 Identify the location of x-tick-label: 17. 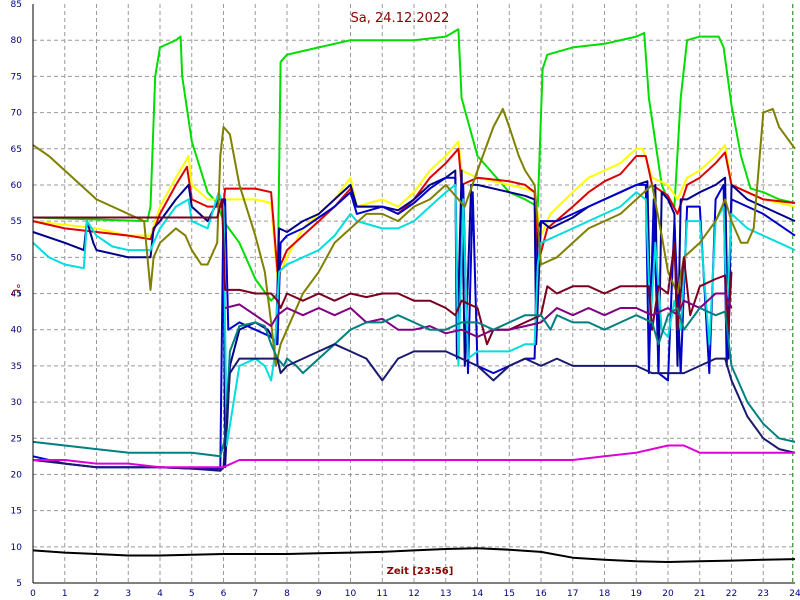
(572, 594).